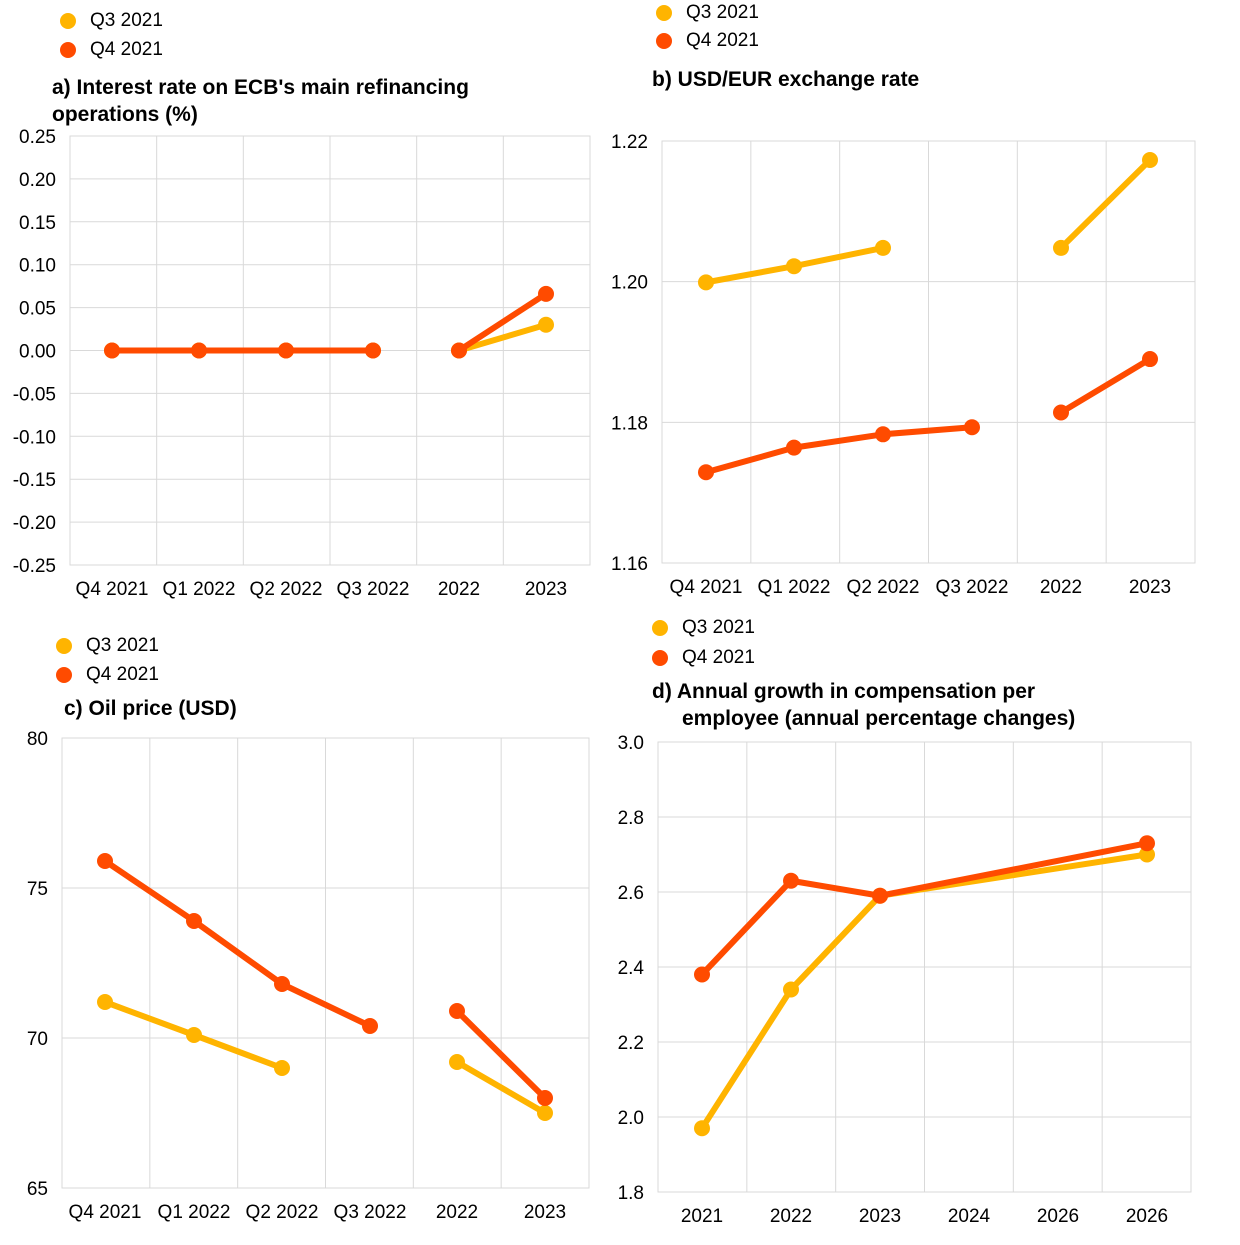 This screenshot has width=1240, height=1245. What do you see at coordinates (631, 968) in the screenshot?
I see `y-tick-label: 2.4` at bounding box center [631, 968].